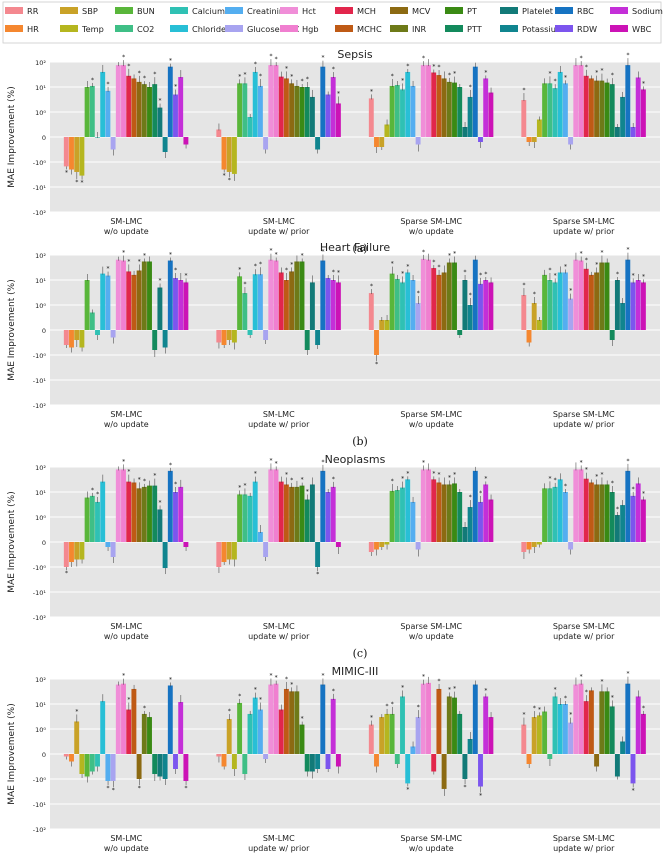  Describe the element at coordinates (309, 11) in the screenshot. I see `legend-label: Hct` at that location.